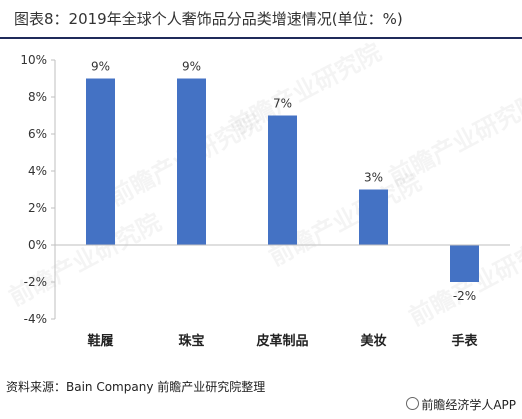  I want to click on y-tick-label: -2%, so click(35, 282).